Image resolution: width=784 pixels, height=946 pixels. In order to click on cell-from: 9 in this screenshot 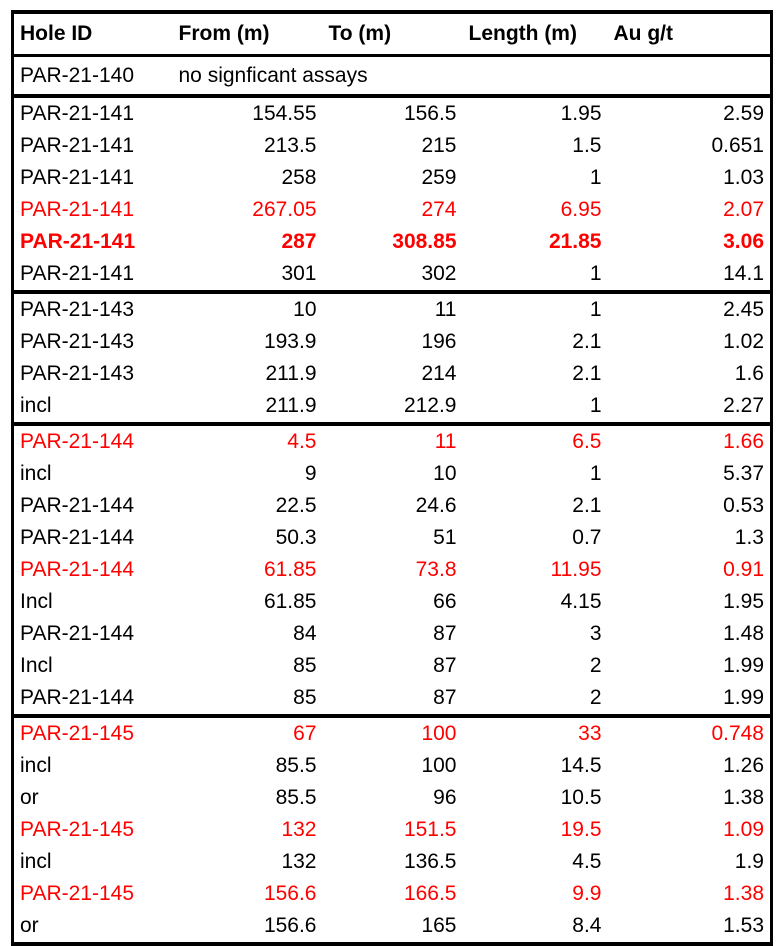, I will do `click(310, 473)`.